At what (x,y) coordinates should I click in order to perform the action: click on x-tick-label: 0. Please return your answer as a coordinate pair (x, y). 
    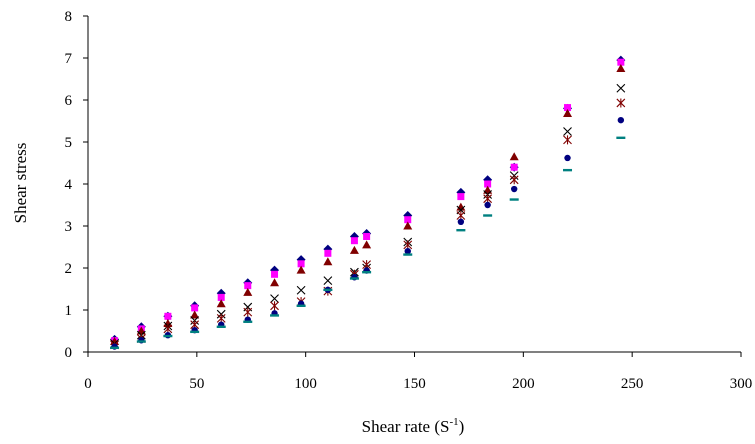
    Looking at the image, I should click on (88, 384).